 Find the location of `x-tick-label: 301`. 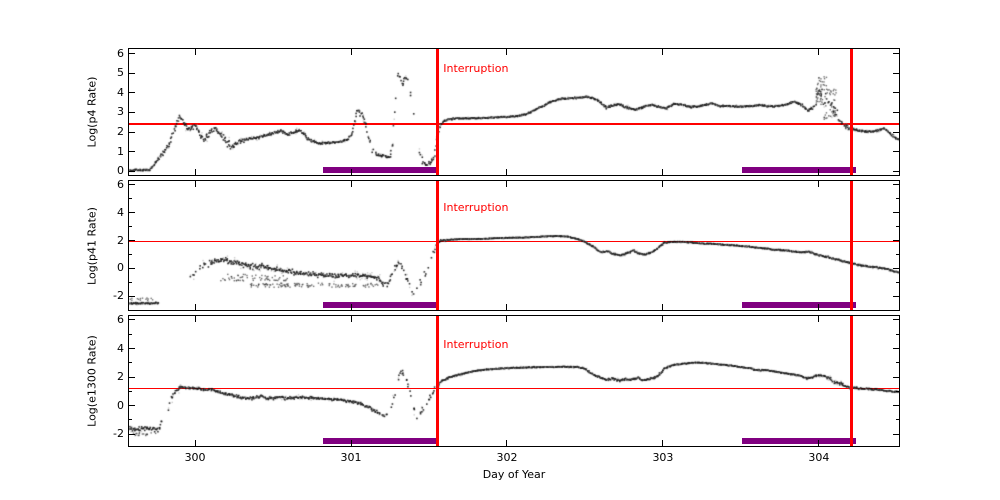

x-tick-label: 301 is located at coordinates (351, 457).